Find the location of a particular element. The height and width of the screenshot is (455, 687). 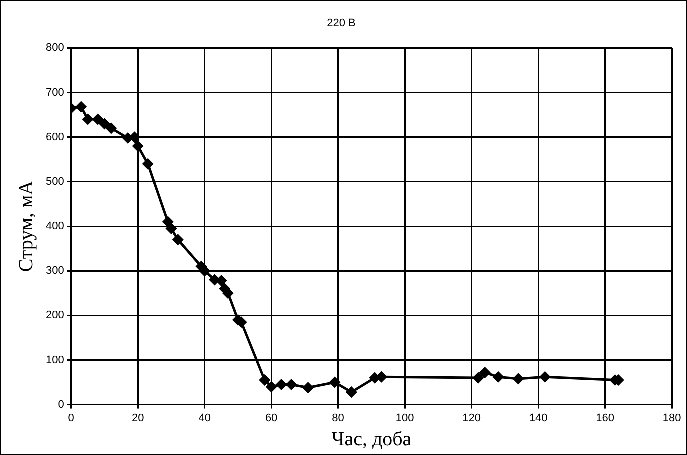

y-tick-label: 500 is located at coordinates (55, 182).